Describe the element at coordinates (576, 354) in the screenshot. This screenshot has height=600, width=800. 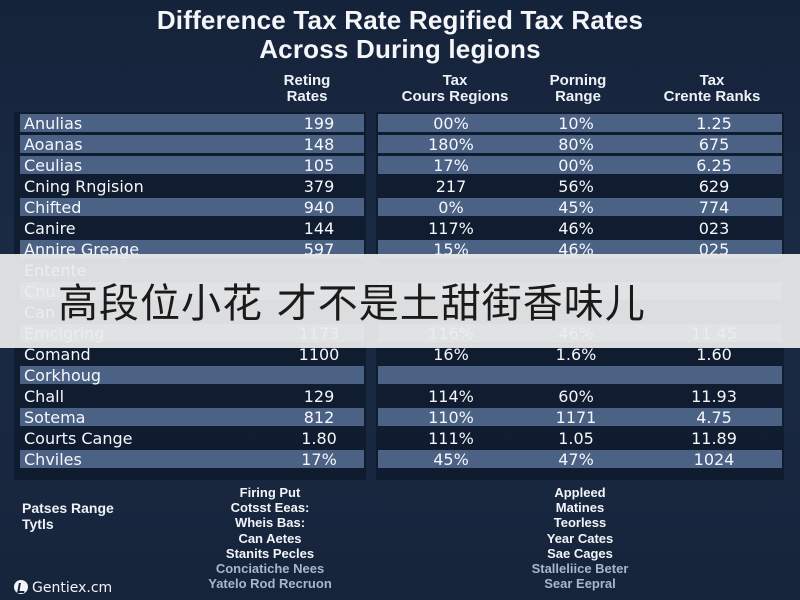
I see `range-cell: 1.6%` at that location.